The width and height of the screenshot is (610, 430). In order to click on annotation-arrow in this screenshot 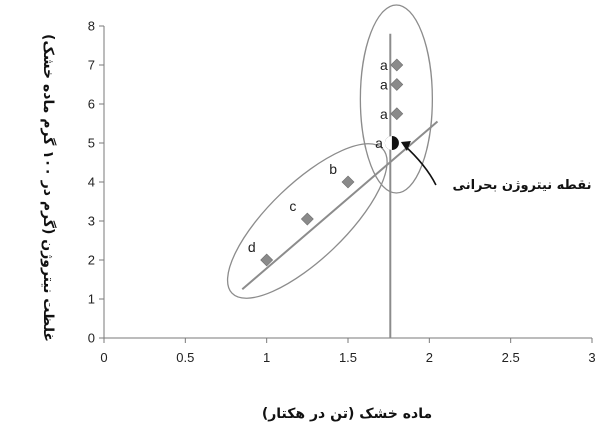, I will do `click(420, 165)`.